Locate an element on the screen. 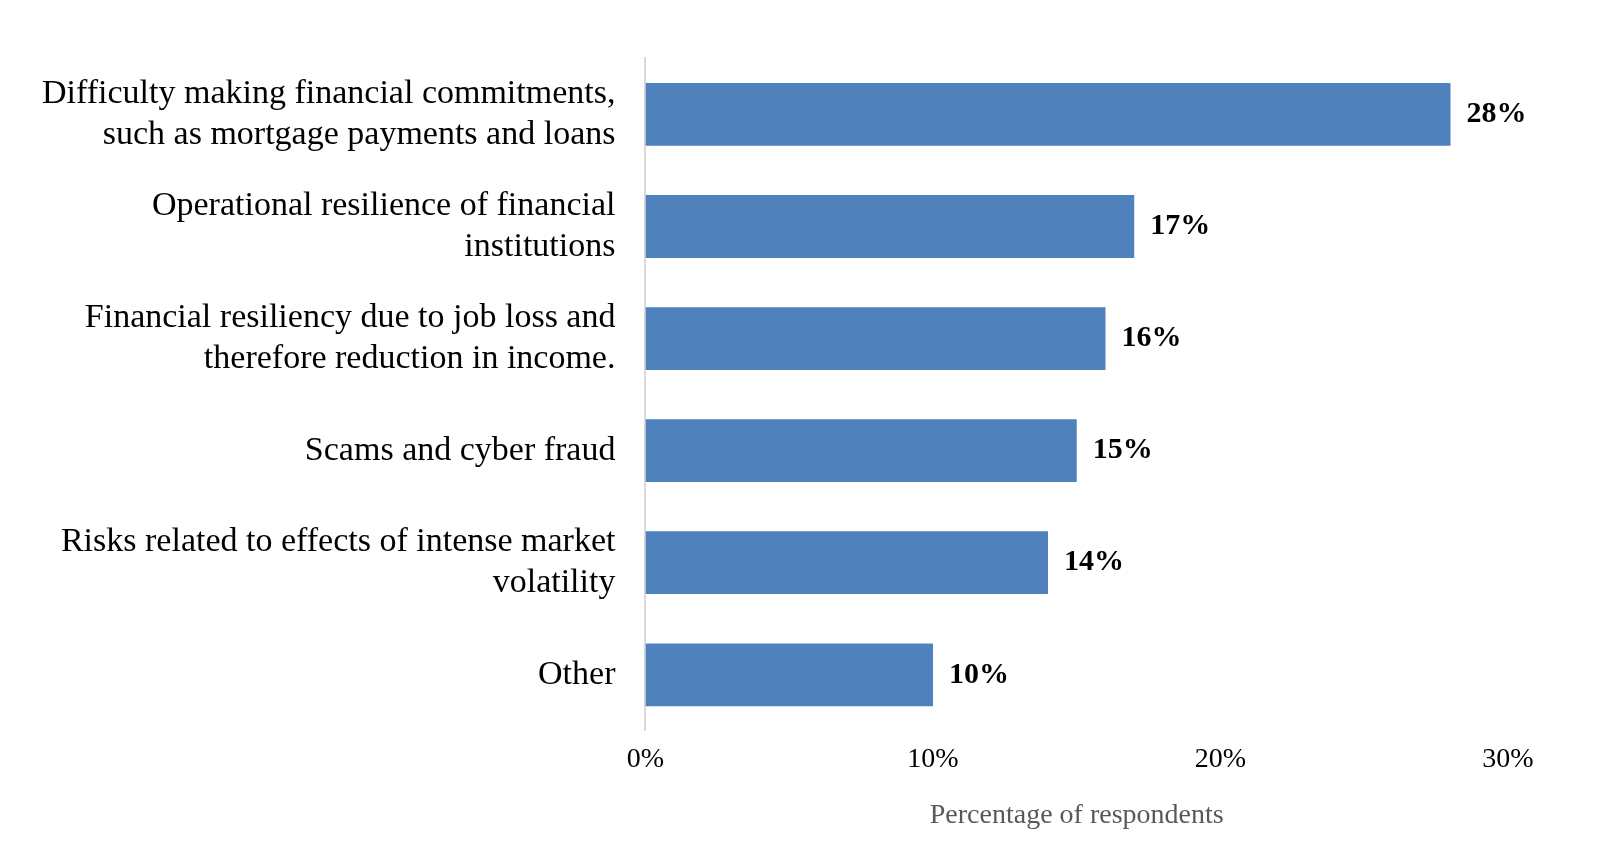  y-tick-label: Difficulty making financial commitments, such as mortgage payments and loans is located at coordinates (329, 111).